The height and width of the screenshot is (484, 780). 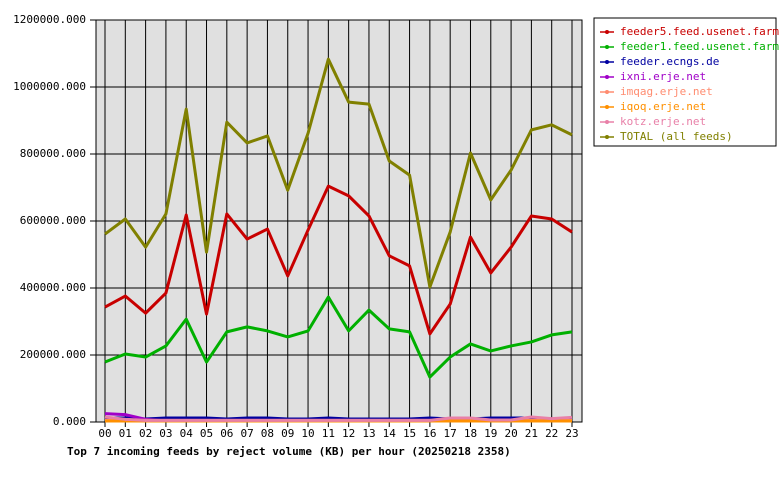 What do you see at coordinates (53, 287) in the screenshot?
I see `y-tick-label: 400000.000` at bounding box center [53, 287].